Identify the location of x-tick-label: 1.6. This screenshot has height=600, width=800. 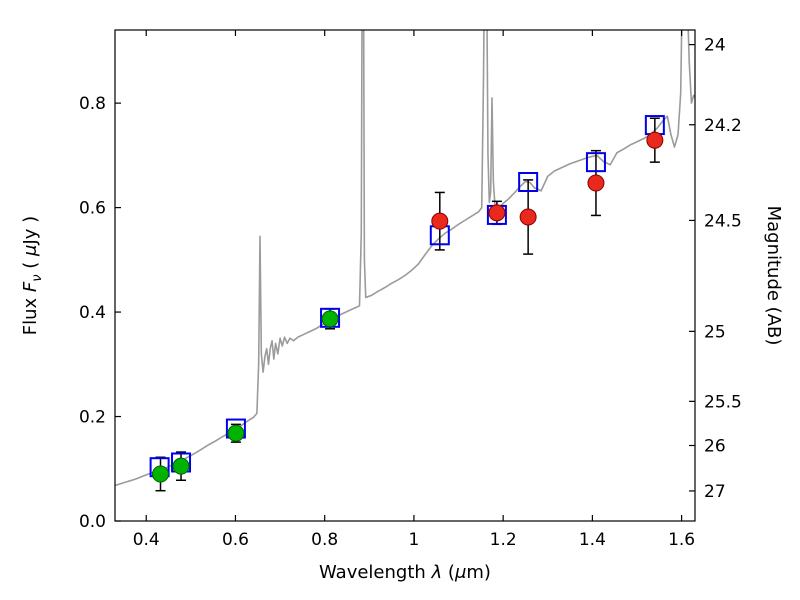
(681, 540).